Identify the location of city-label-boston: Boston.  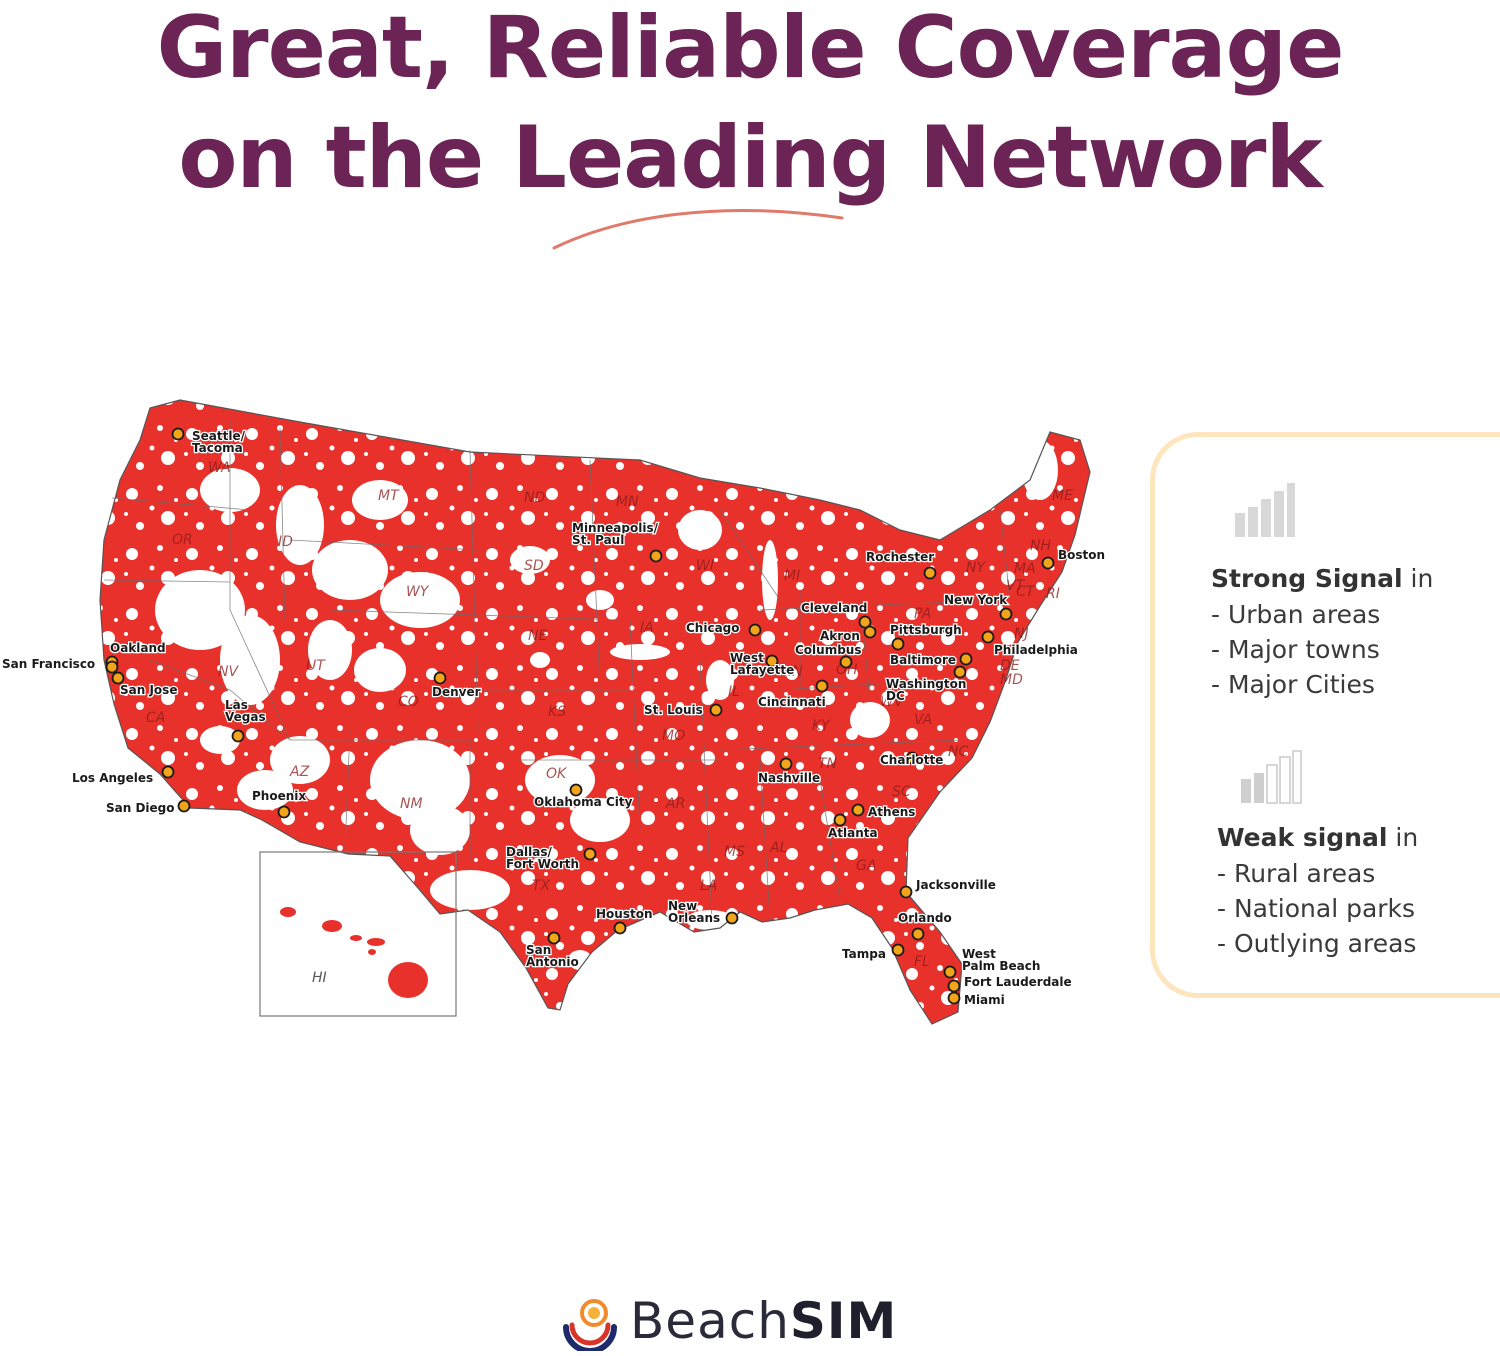
(1081, 555).